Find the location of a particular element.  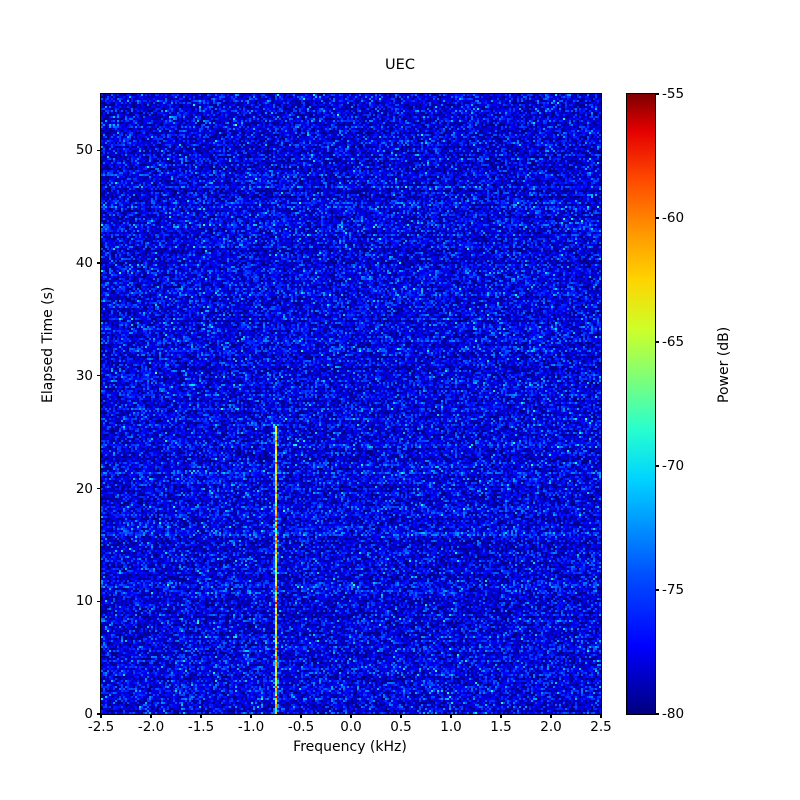

x-tick-label: 2.0 is located at coordinates (551, 727).